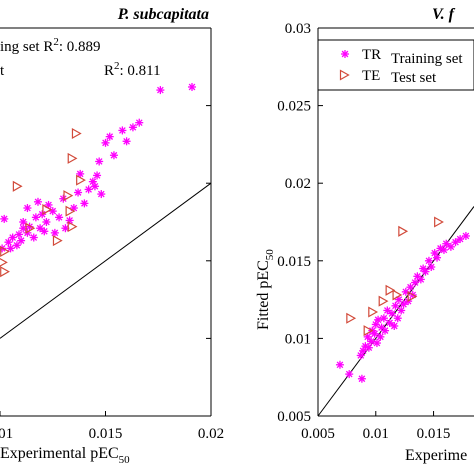 This screenshot has height=474, width=474. Describe the element at coordinates (371, 76) in the screenshot. I see `legend-test-short: TE` at that location.